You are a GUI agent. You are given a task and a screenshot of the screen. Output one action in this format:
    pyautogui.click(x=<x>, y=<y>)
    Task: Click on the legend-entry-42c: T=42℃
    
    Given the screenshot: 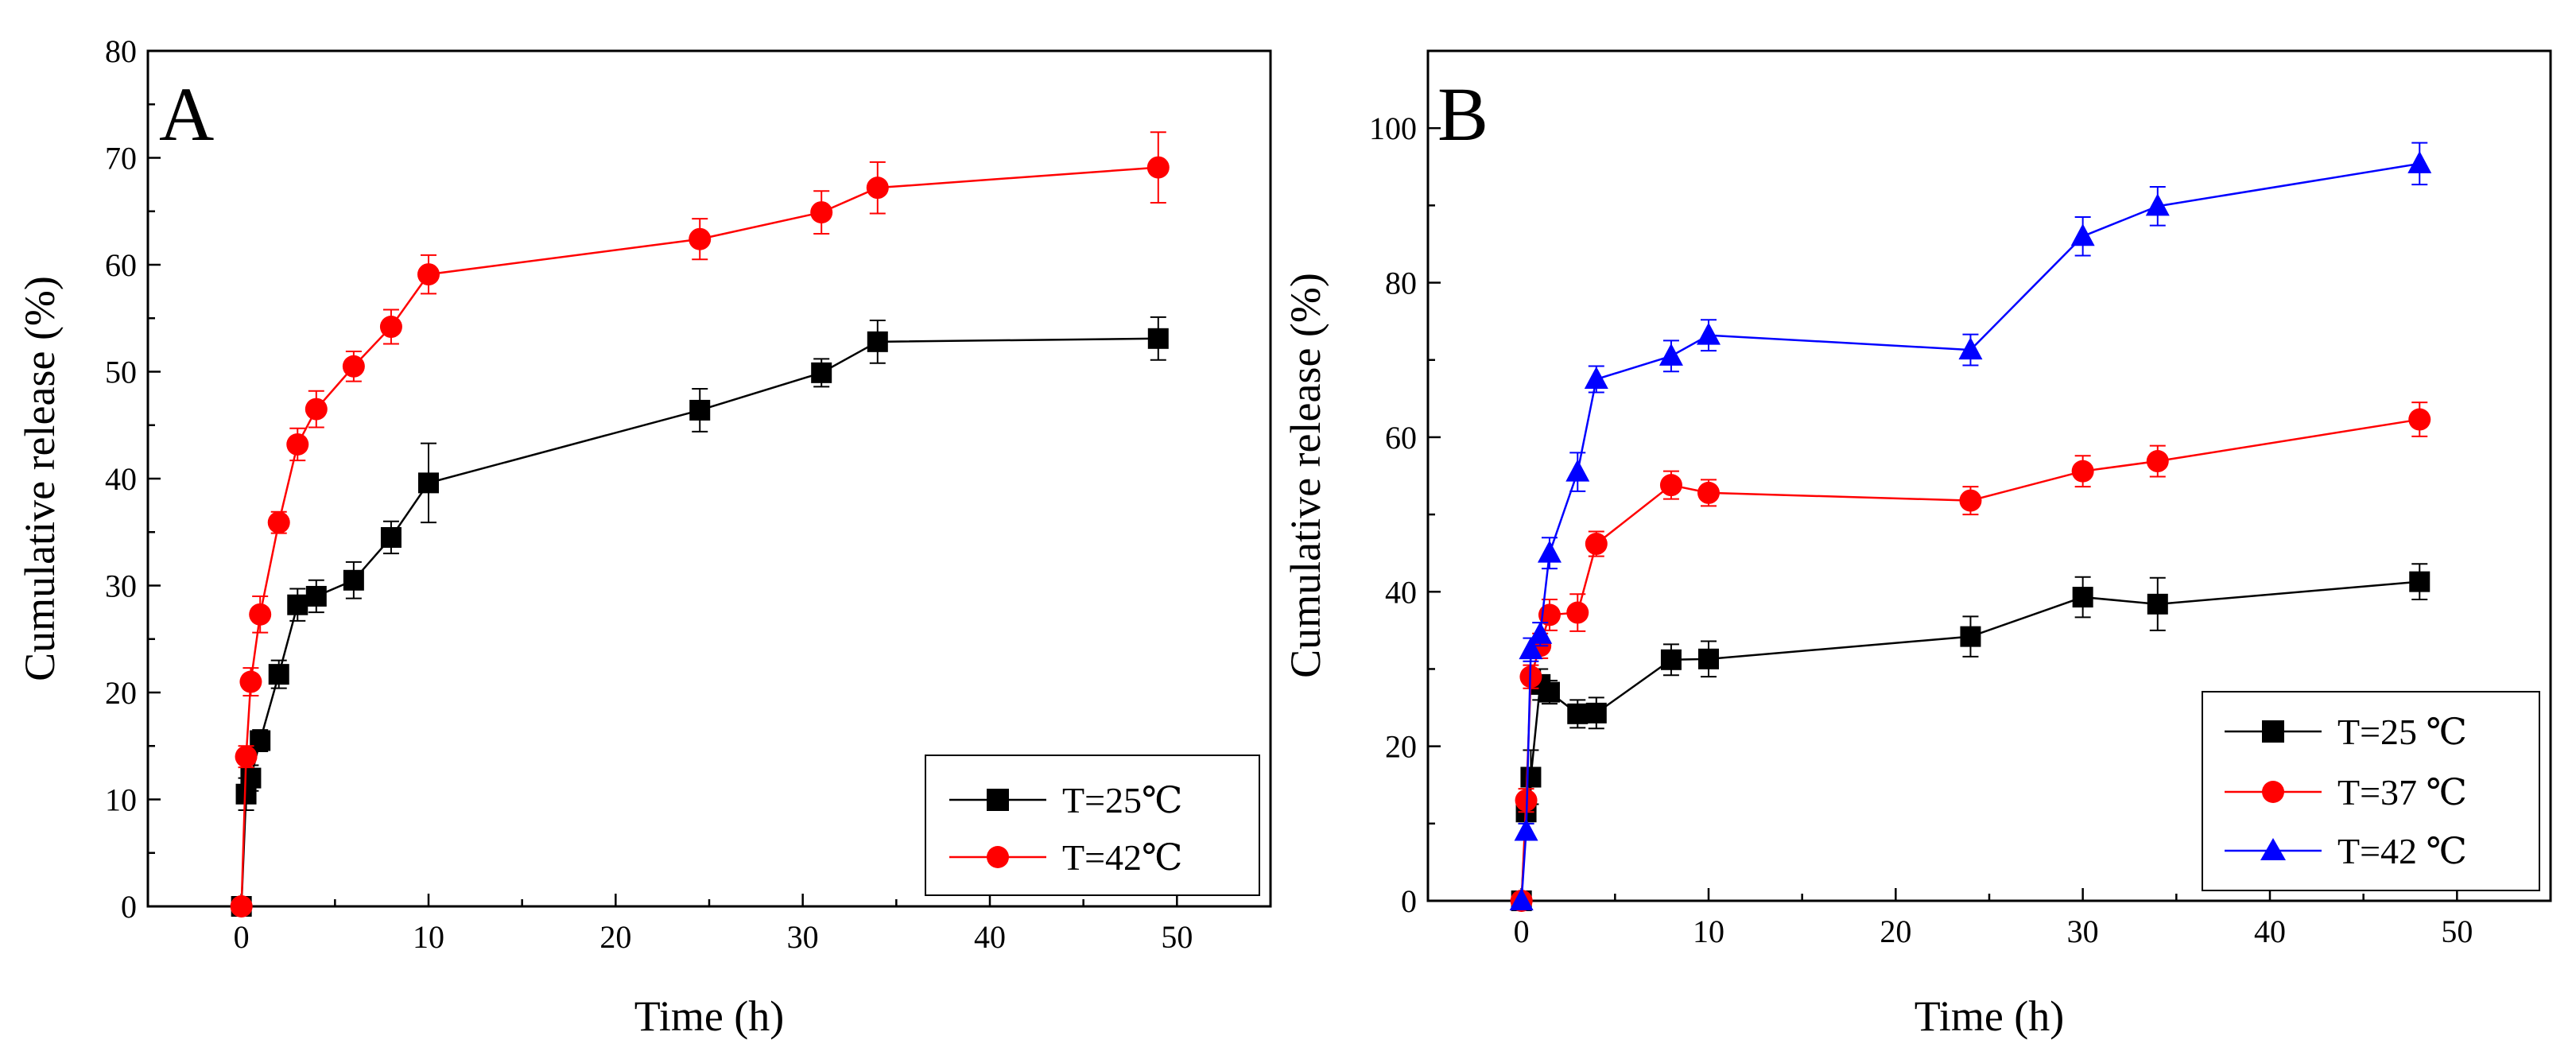 What is the action you would take?
    pyautogui.click(x=1066, y=858)
    